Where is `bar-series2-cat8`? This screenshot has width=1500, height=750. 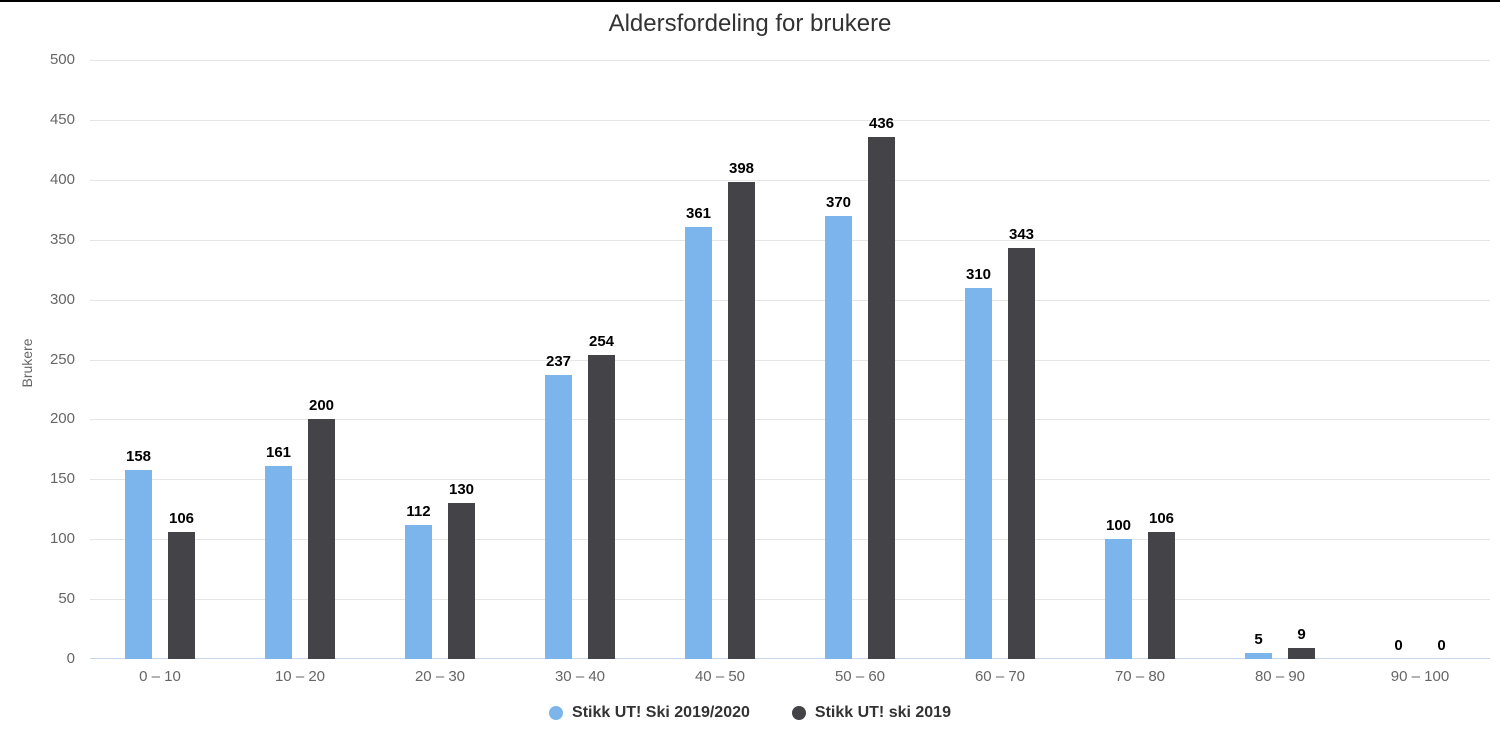
bar-series2-cat8 is located at coordinates (1301, 653).